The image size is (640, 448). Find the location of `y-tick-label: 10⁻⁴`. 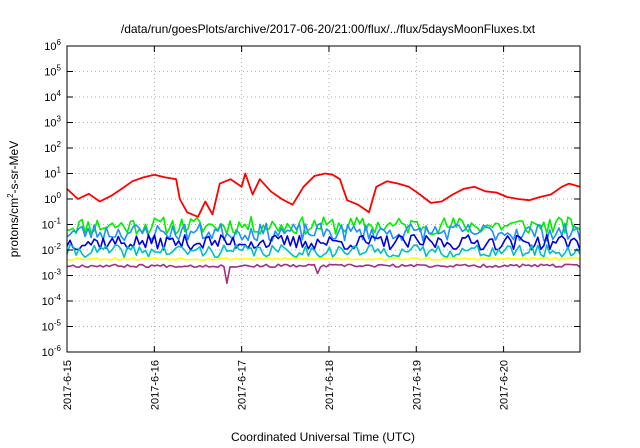

y-tick-label: 10⁻⁴ is located at coordinates (52, 300).